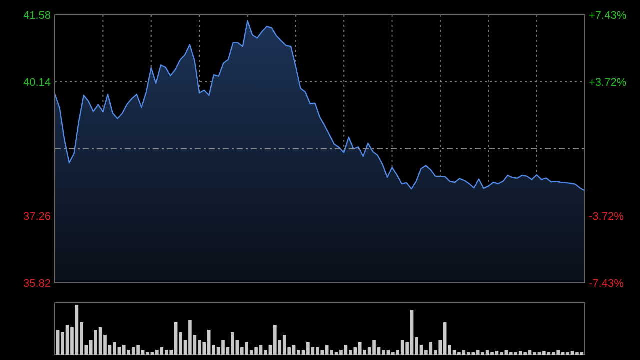 This screenshot has width=640, height=360. What do you see at coordinates (606, 284) in the screenshot?
I see `y2-tick-label: -7.43%` at bounding box center [606, 284].